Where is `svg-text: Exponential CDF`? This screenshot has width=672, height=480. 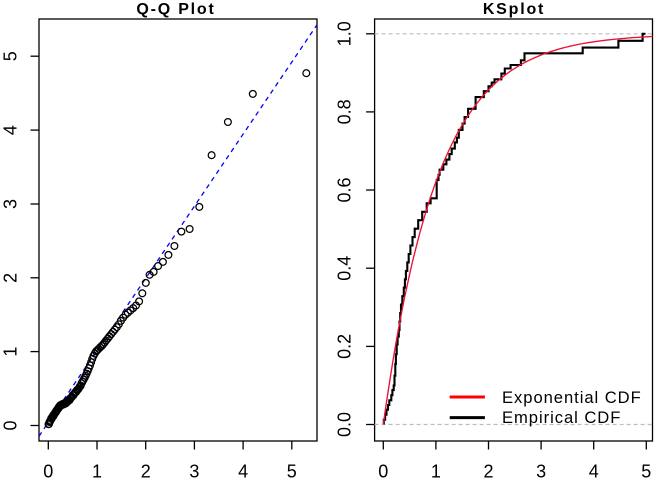 svg-text: Exponential CDF is located at coordinates (572, 397).